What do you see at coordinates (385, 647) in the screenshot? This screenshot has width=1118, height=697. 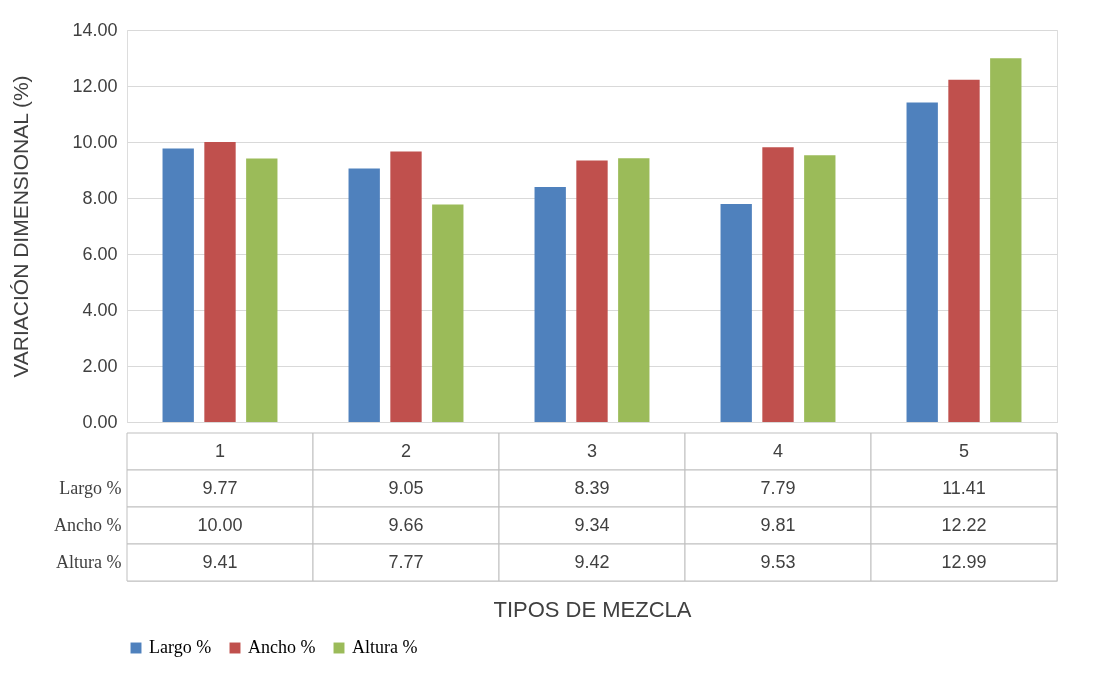 I see `legend-label: Altura %` at bounding box center [385, 647].